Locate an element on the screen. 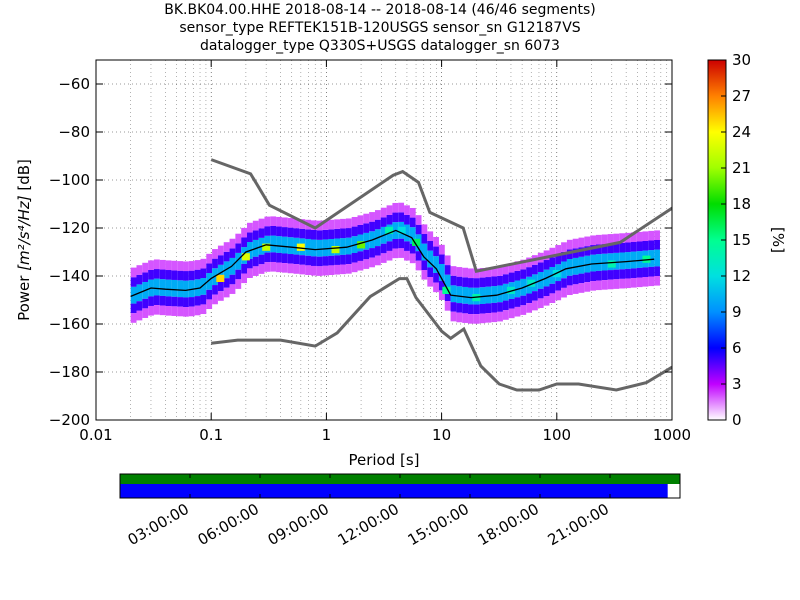  coverage-data-strip is located at coordinates (400, 479).